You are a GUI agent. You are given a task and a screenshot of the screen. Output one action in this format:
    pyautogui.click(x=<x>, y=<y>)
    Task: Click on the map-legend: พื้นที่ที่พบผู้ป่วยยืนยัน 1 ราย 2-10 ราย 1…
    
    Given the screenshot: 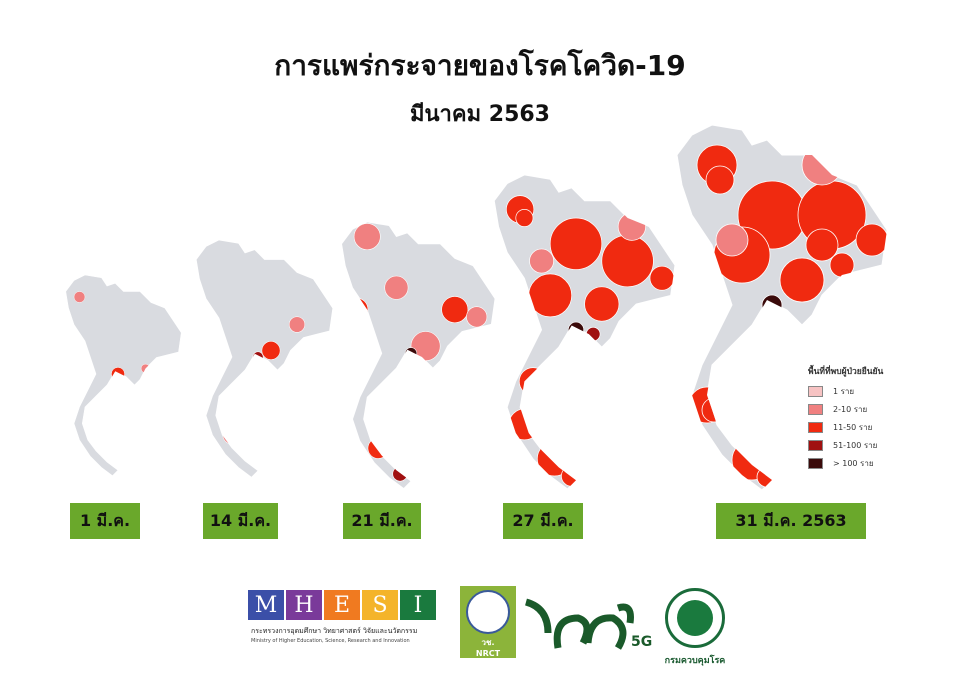 What is the action you would take?
    pyautogui.click(x=845, y=418)
    